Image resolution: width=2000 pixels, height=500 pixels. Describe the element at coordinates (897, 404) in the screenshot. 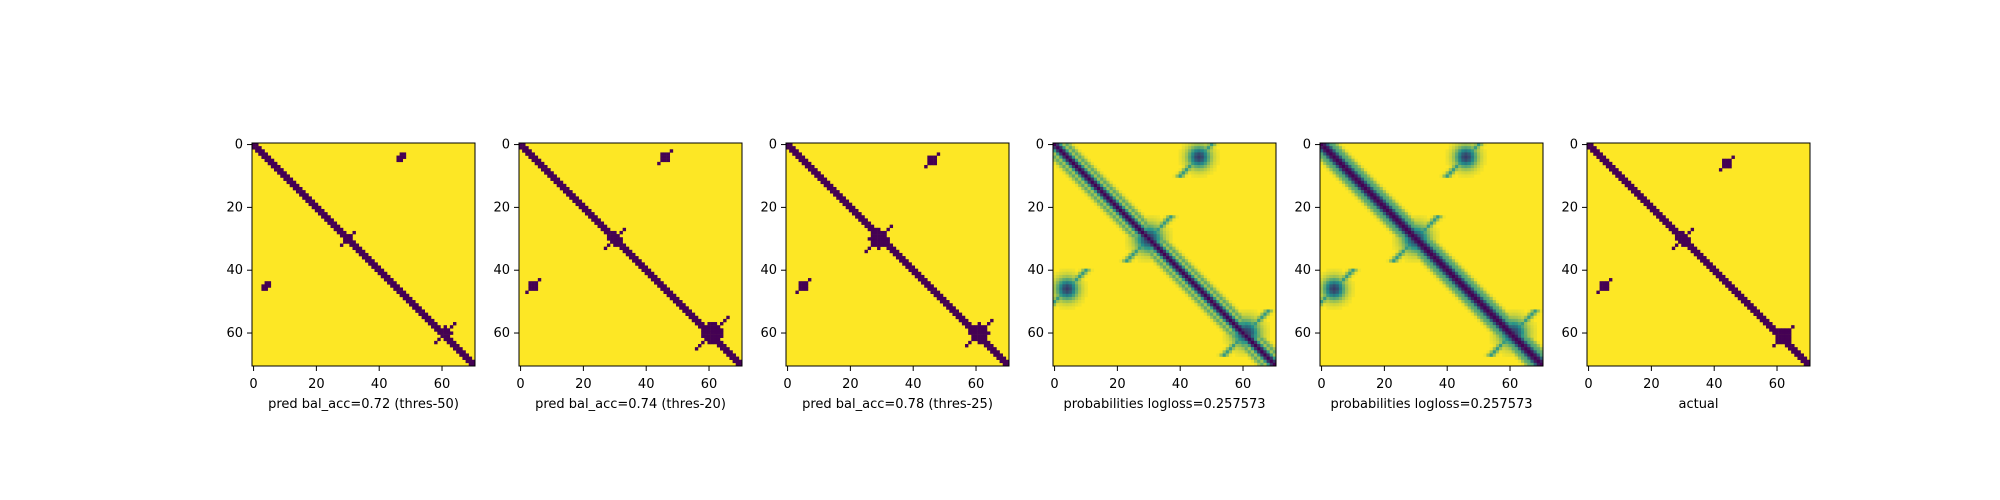

I see `panel-xlabel: pred bal_acc=0.78 (thres-25)` at that location.